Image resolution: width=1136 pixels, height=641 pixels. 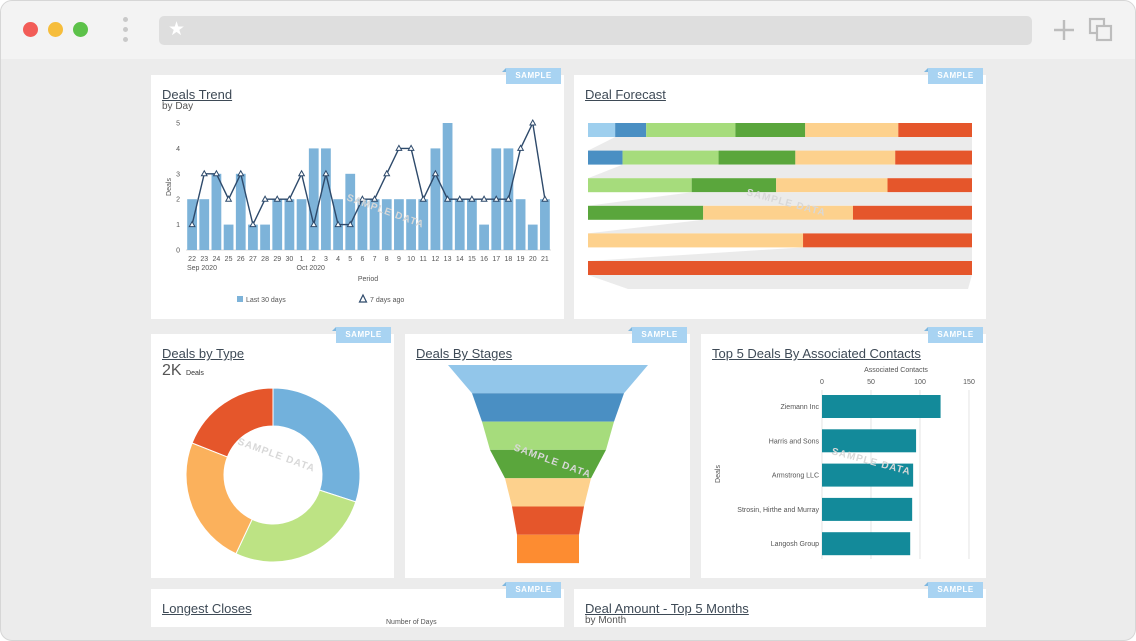 I want to click on x-tick-label: 1, so click(x=302, y=259).